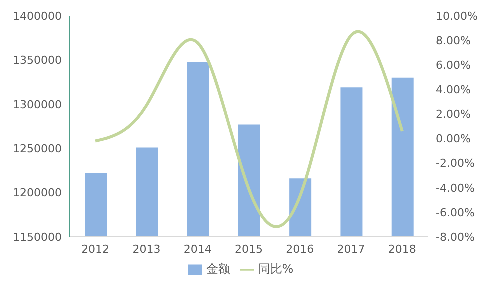 This screenshot has height=290, width=492. I want to click on y-tick-label: 1250000, so click(37, 149).